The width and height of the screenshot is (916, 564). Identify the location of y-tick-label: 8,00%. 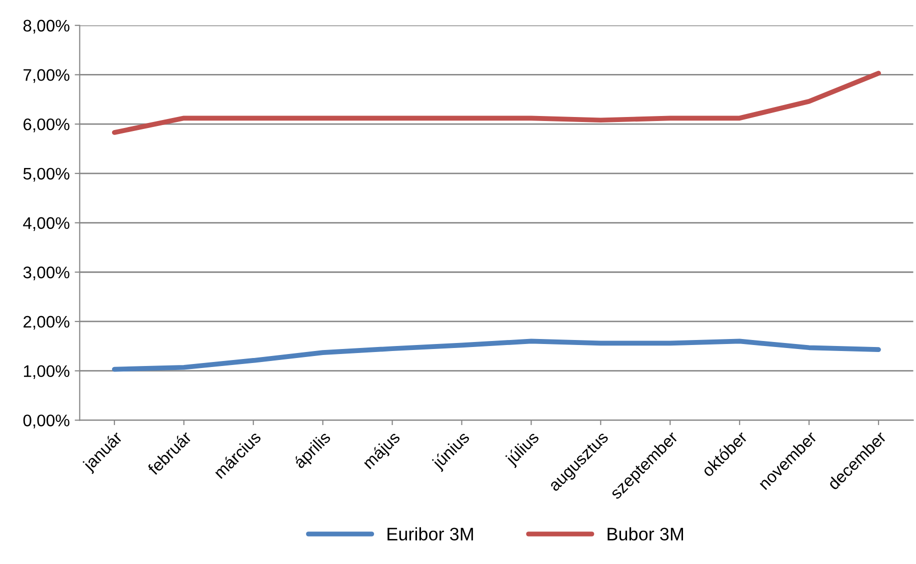
(46, 27).